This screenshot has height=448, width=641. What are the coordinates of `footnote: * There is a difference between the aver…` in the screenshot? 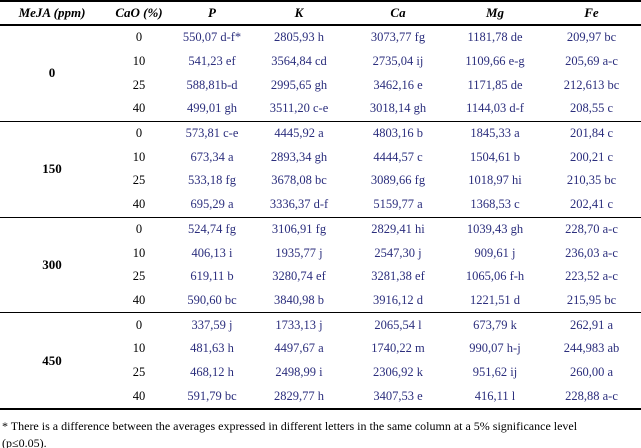 It's located at (320, 433).